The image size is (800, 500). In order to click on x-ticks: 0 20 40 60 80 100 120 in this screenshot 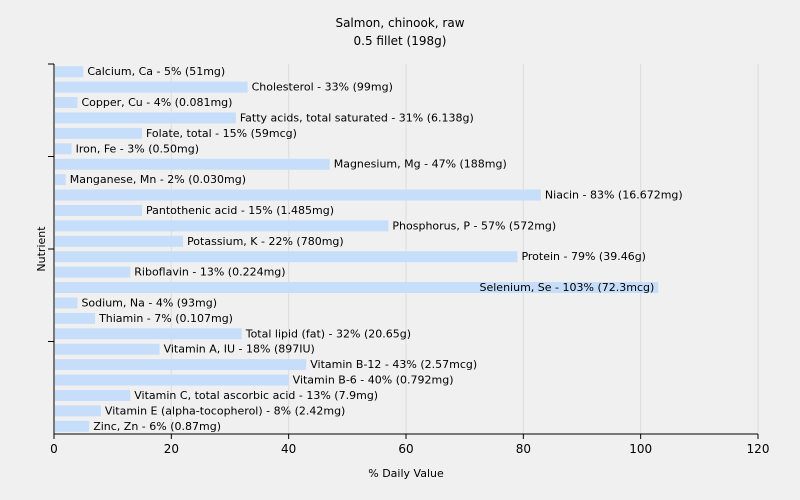, I will do `click(409, 445)`.